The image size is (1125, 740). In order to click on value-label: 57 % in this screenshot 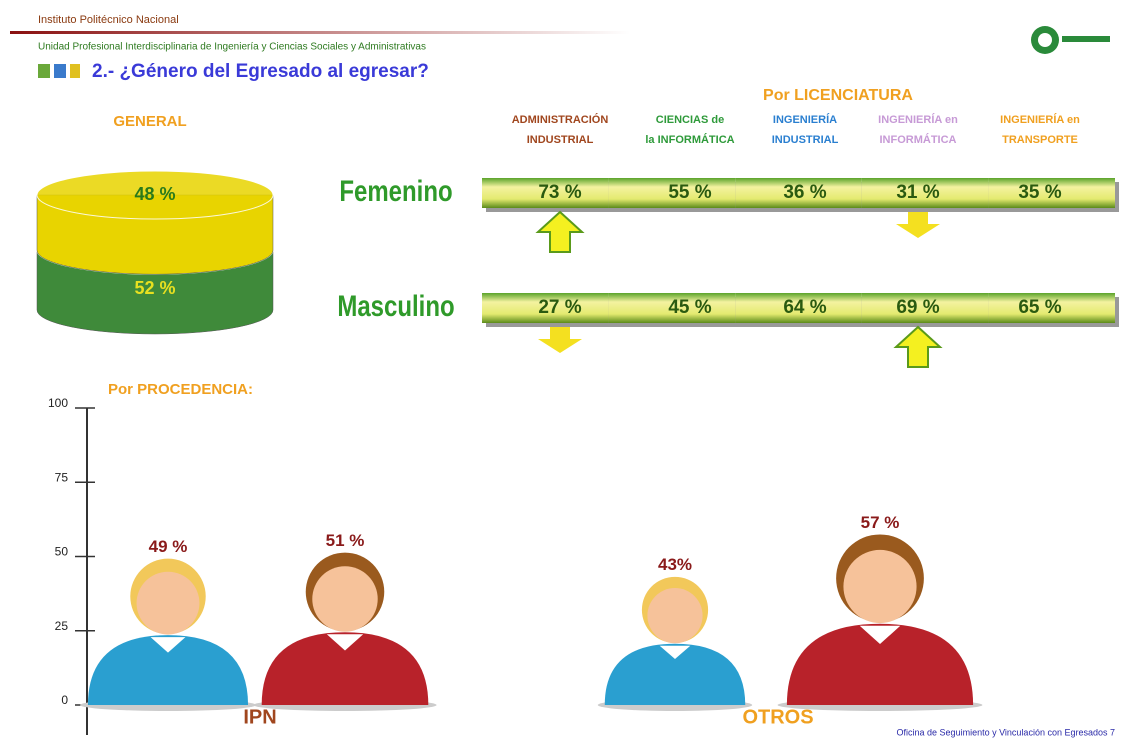, I will do `click(880, 522)`.